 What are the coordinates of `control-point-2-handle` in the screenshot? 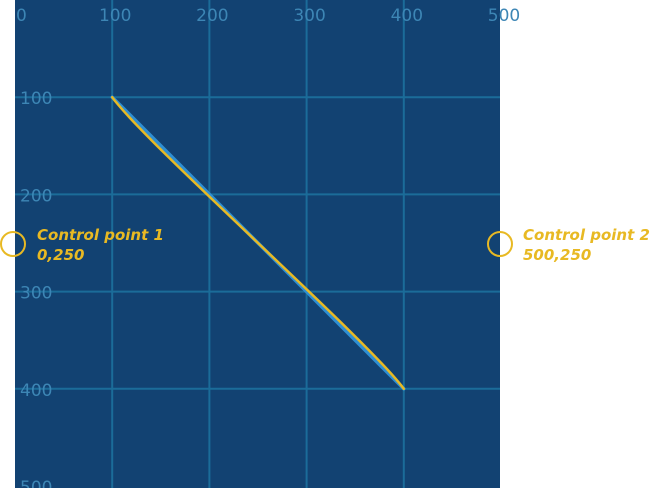 It's located at (500, 244).